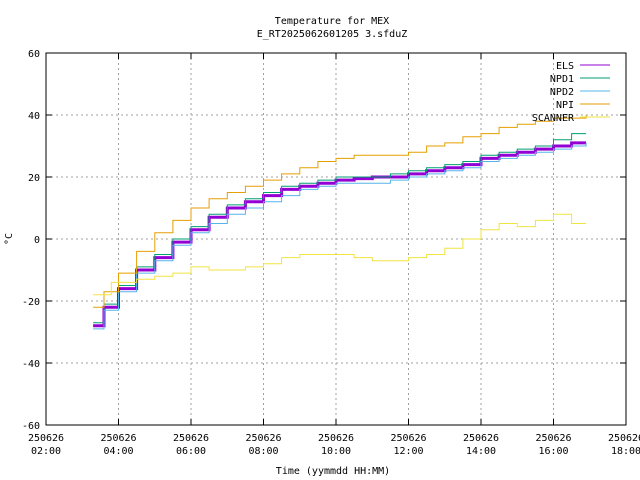 Image resolution: width=640 pixels, height=480 pixels. I want to click on x-tick-time-label: 08:00, so click(263, 451).